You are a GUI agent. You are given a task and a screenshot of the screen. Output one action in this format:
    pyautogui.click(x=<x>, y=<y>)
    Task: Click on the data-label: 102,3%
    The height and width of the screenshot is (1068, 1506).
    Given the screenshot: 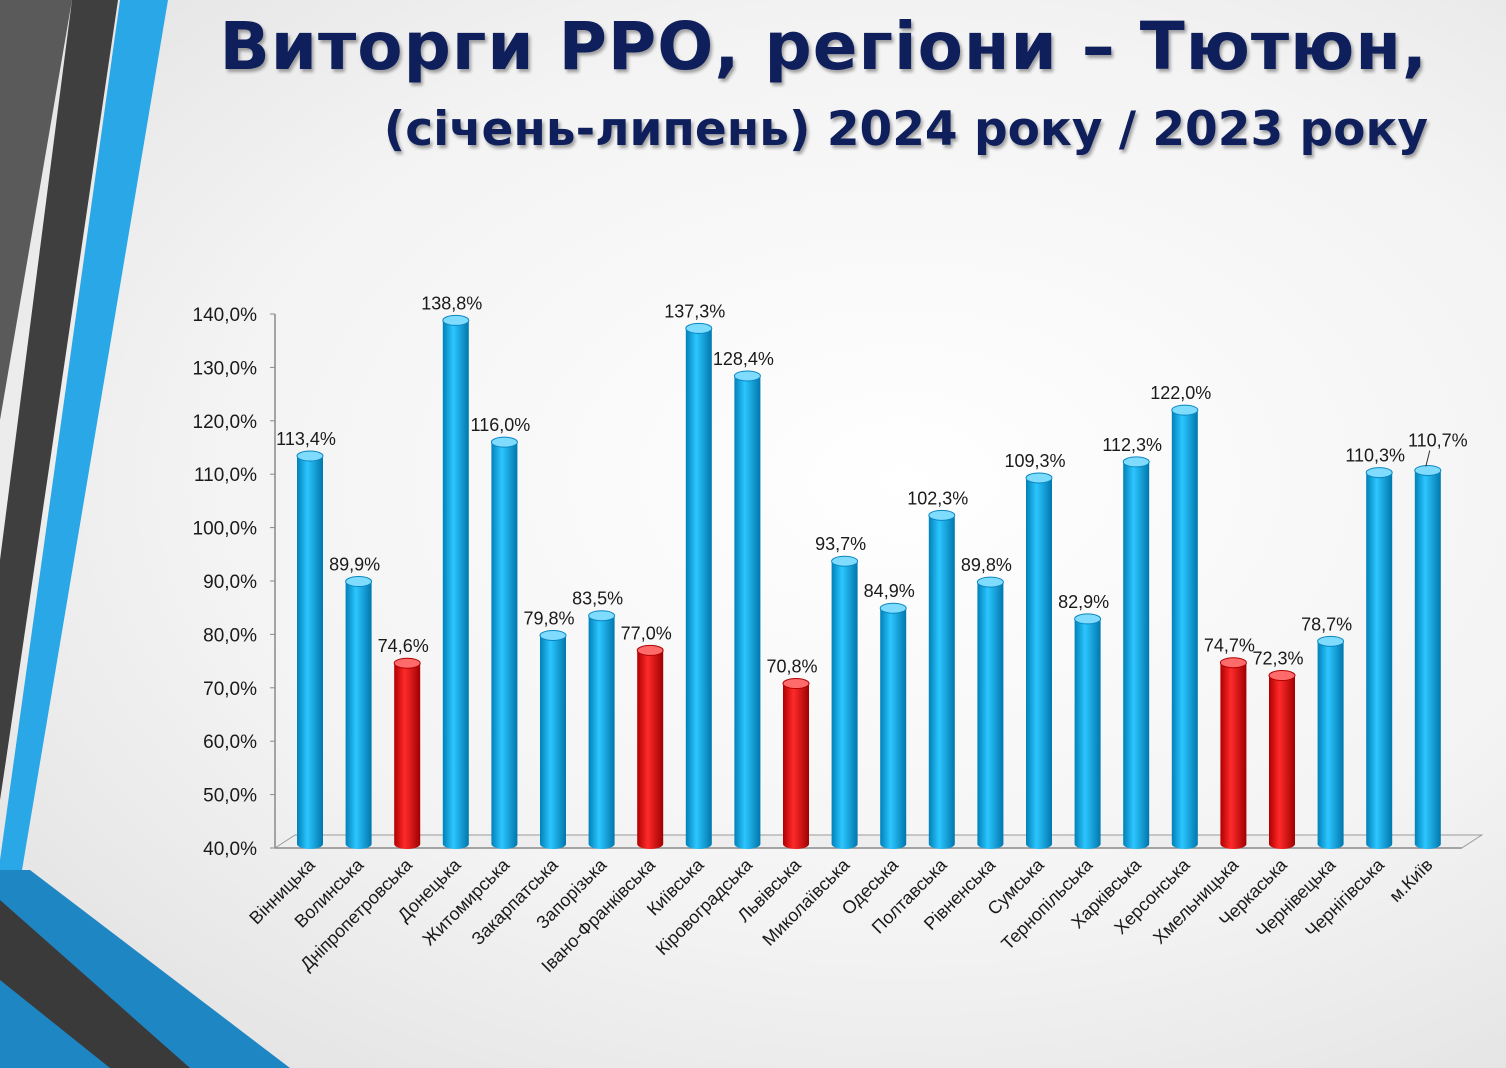 What is the action you would take?
    pyautogui.click(x=937, y=498)
    